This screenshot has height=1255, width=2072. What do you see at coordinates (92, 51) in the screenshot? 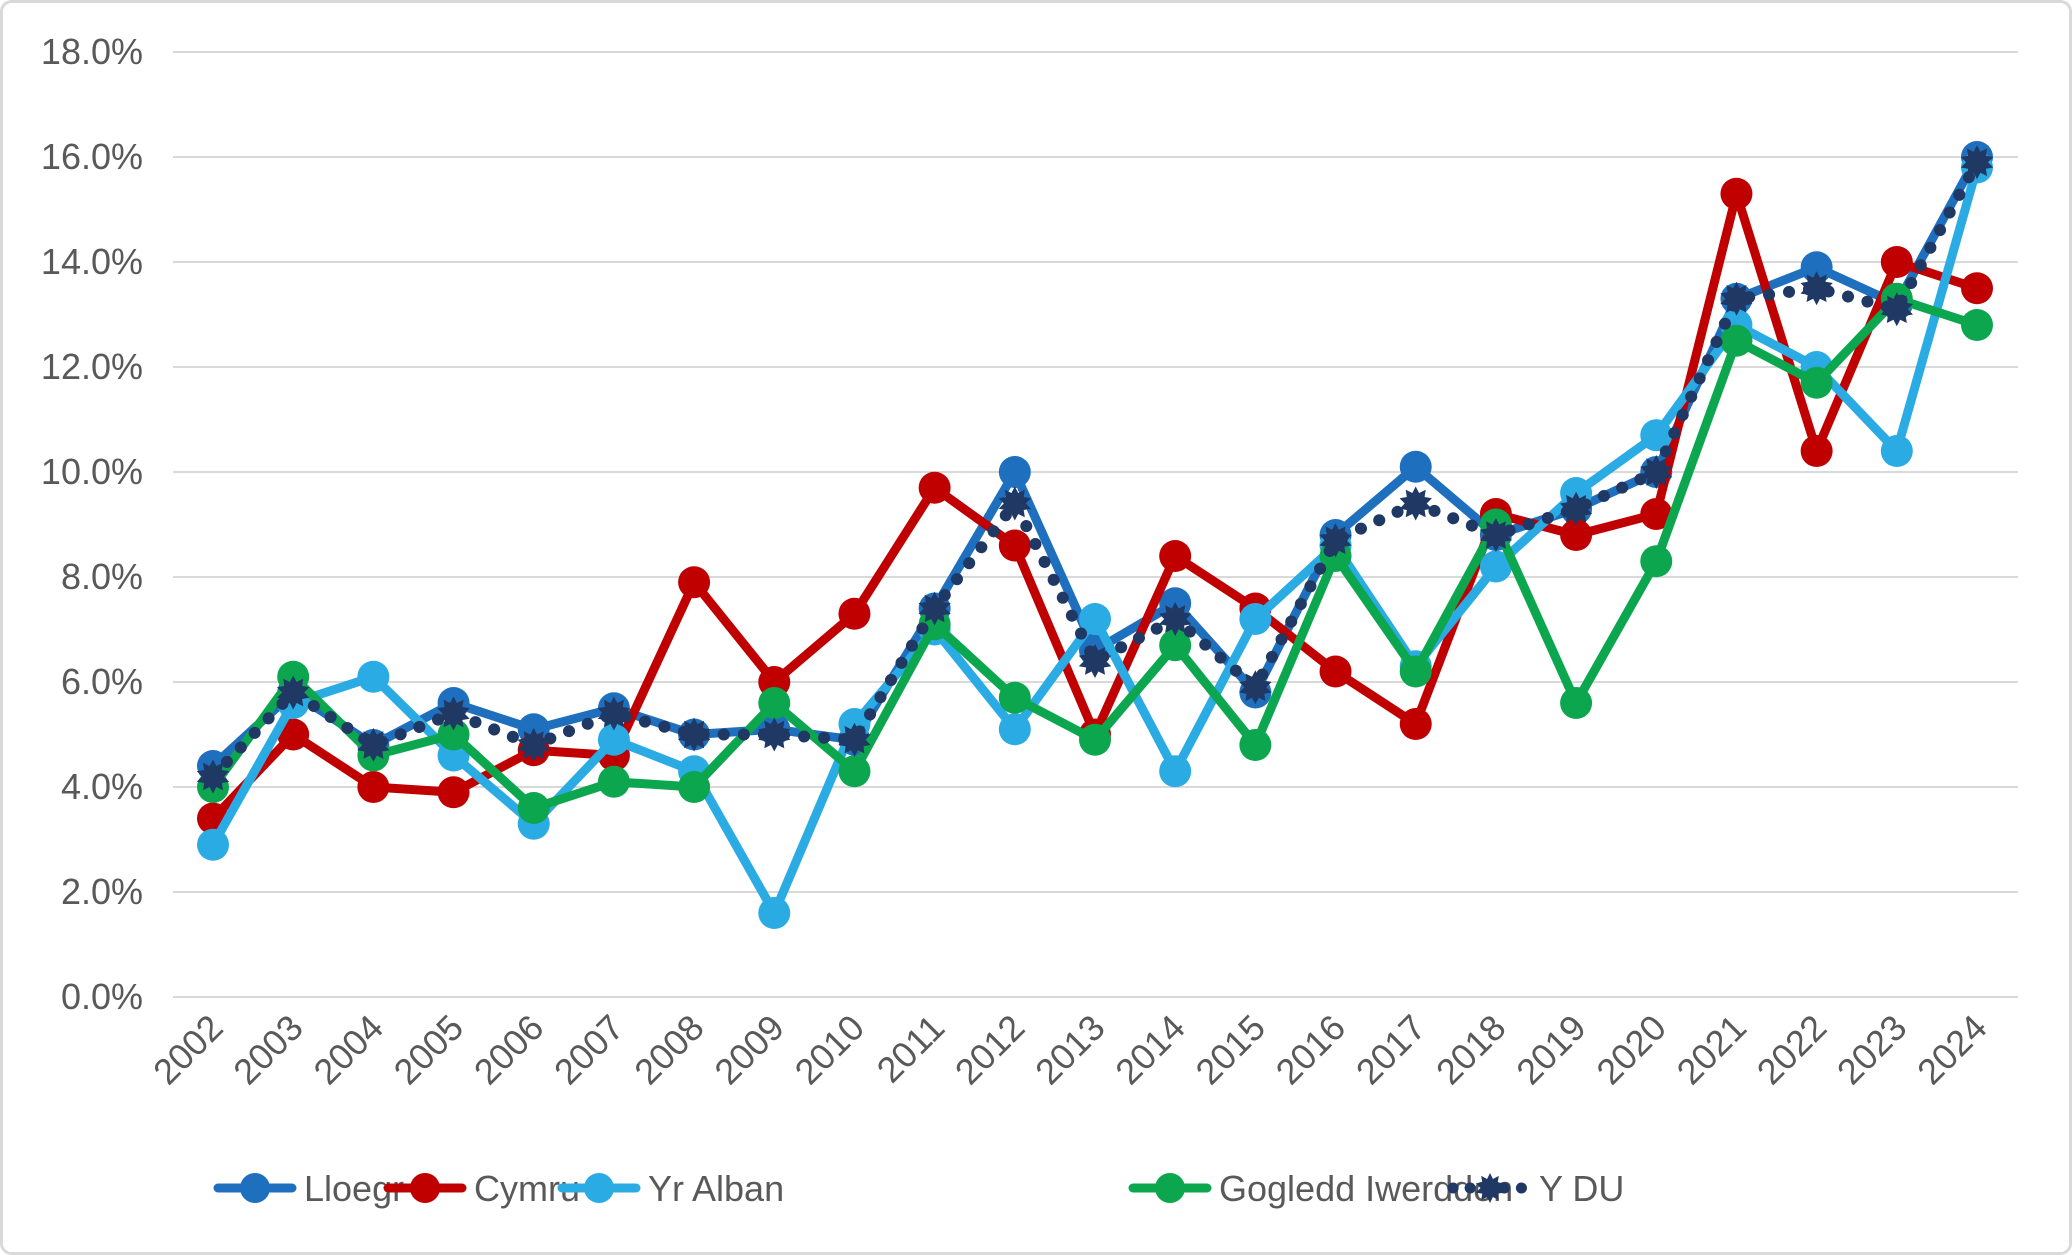
I see `y-axis-tick-label: 18.0%` at bounding box center [92, 51].